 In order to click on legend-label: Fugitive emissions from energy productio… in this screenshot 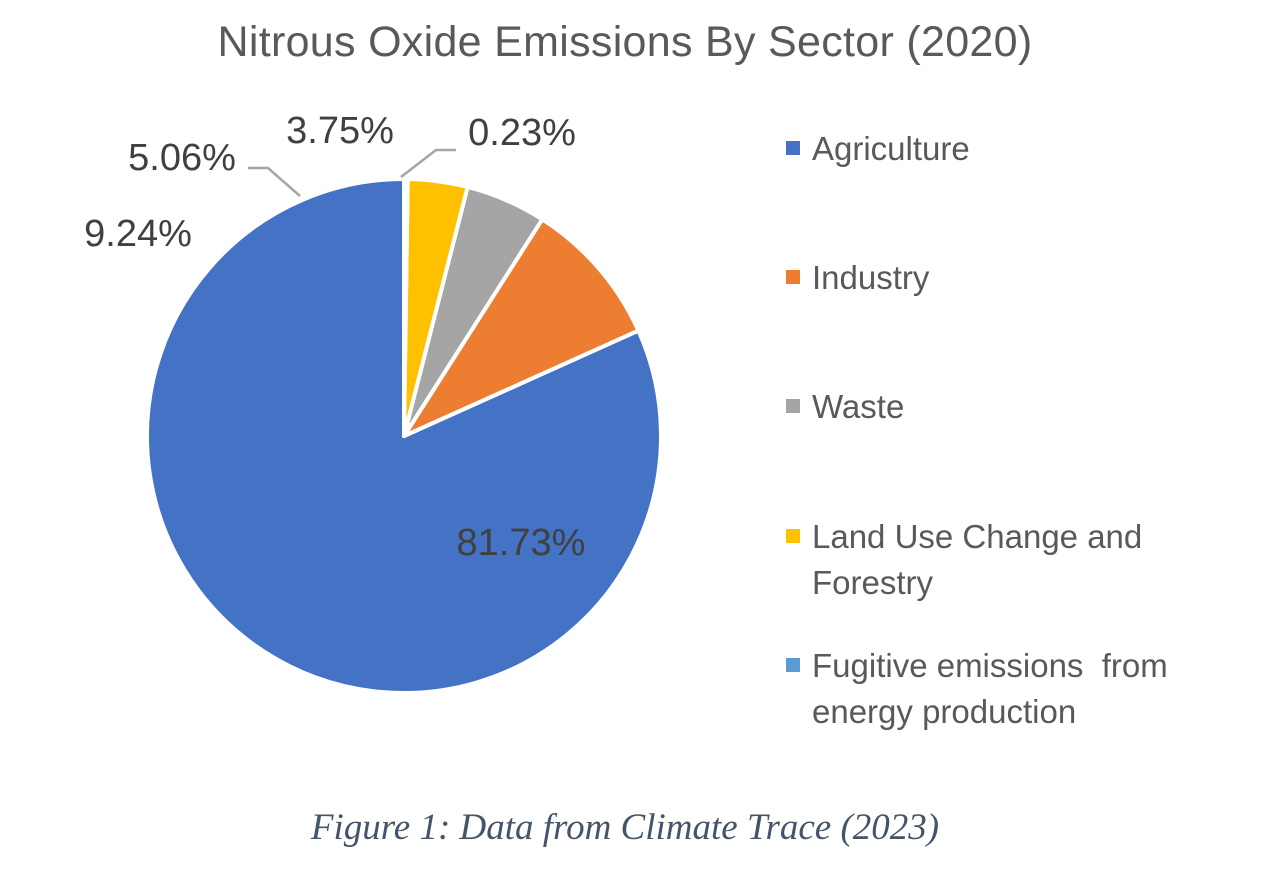, I will do `click(994, 688)`.